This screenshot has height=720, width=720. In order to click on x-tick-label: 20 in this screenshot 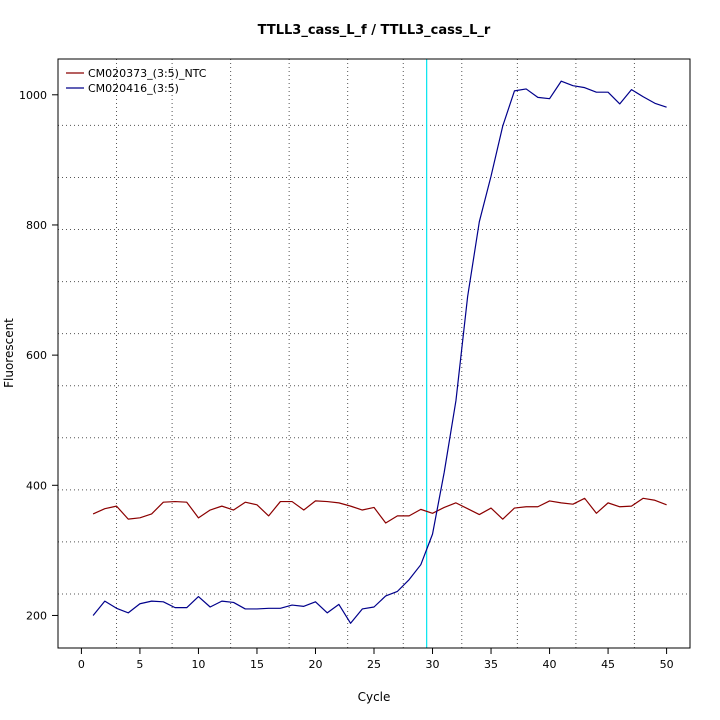, I will do `click(315, 664)`.